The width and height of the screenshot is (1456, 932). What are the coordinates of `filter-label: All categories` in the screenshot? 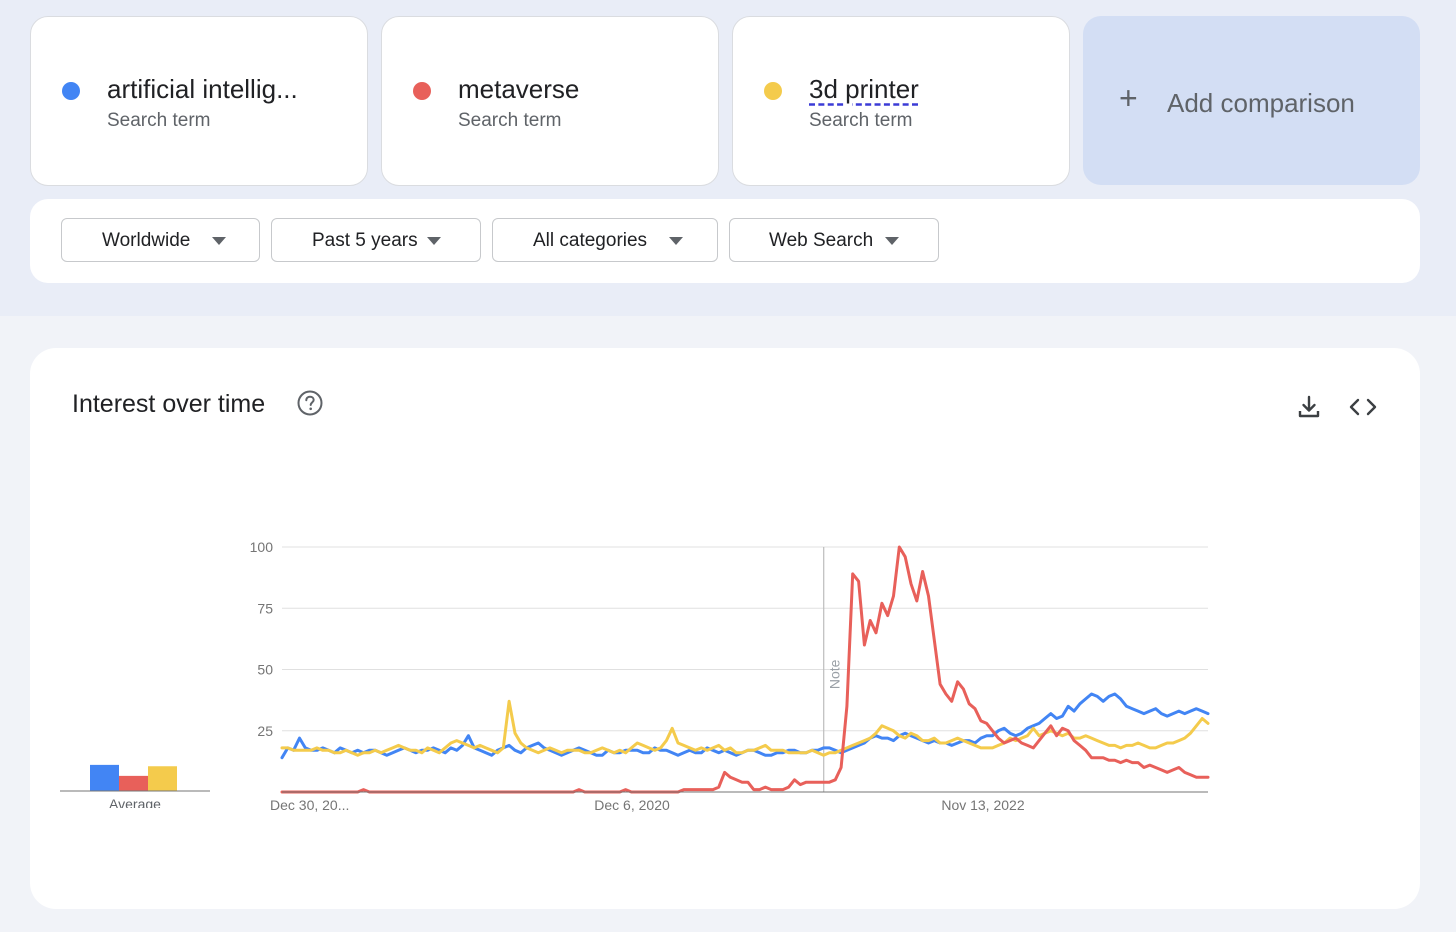 It's located at (590, 240).